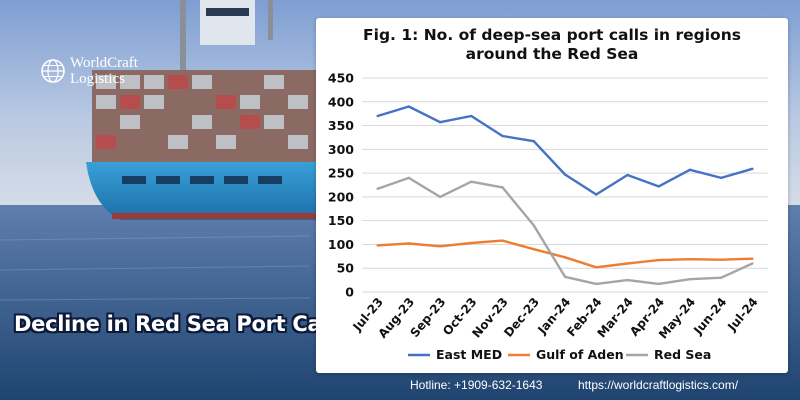 The height and width of the screenshot is (400, 800). Describe the element at coordinates (658, 385) in the screenshot. I see `website-link: https://worldcraftlogistics.com/` at that location.